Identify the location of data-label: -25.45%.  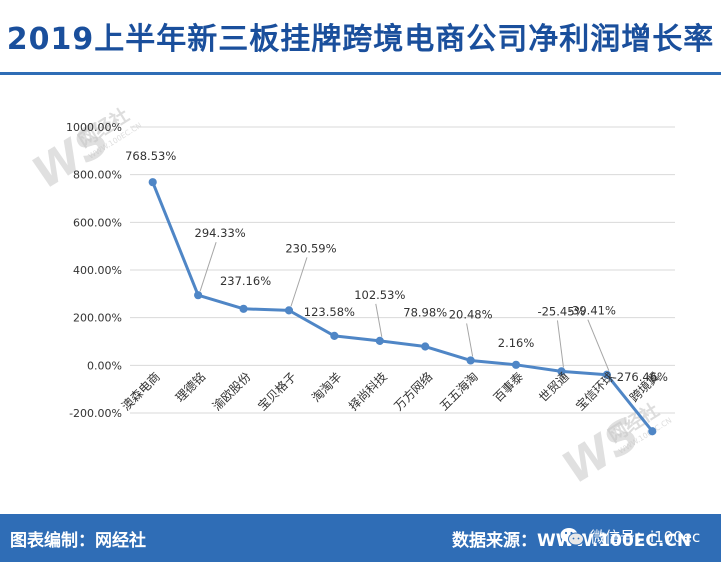
(561, 311).